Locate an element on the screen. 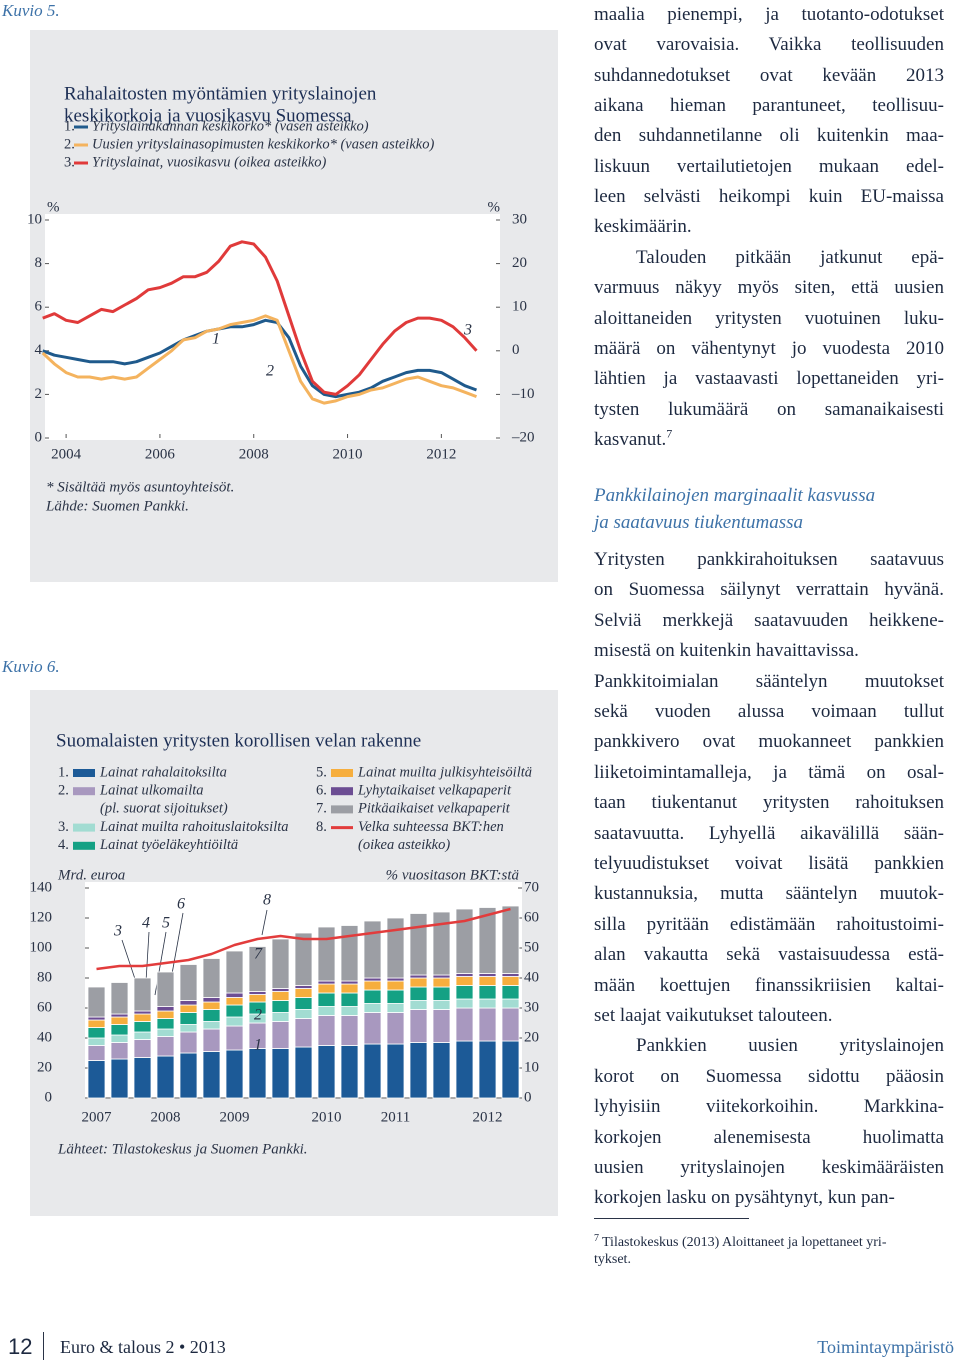  x-tick-label: 2004 is located at coordinates (66, 454).